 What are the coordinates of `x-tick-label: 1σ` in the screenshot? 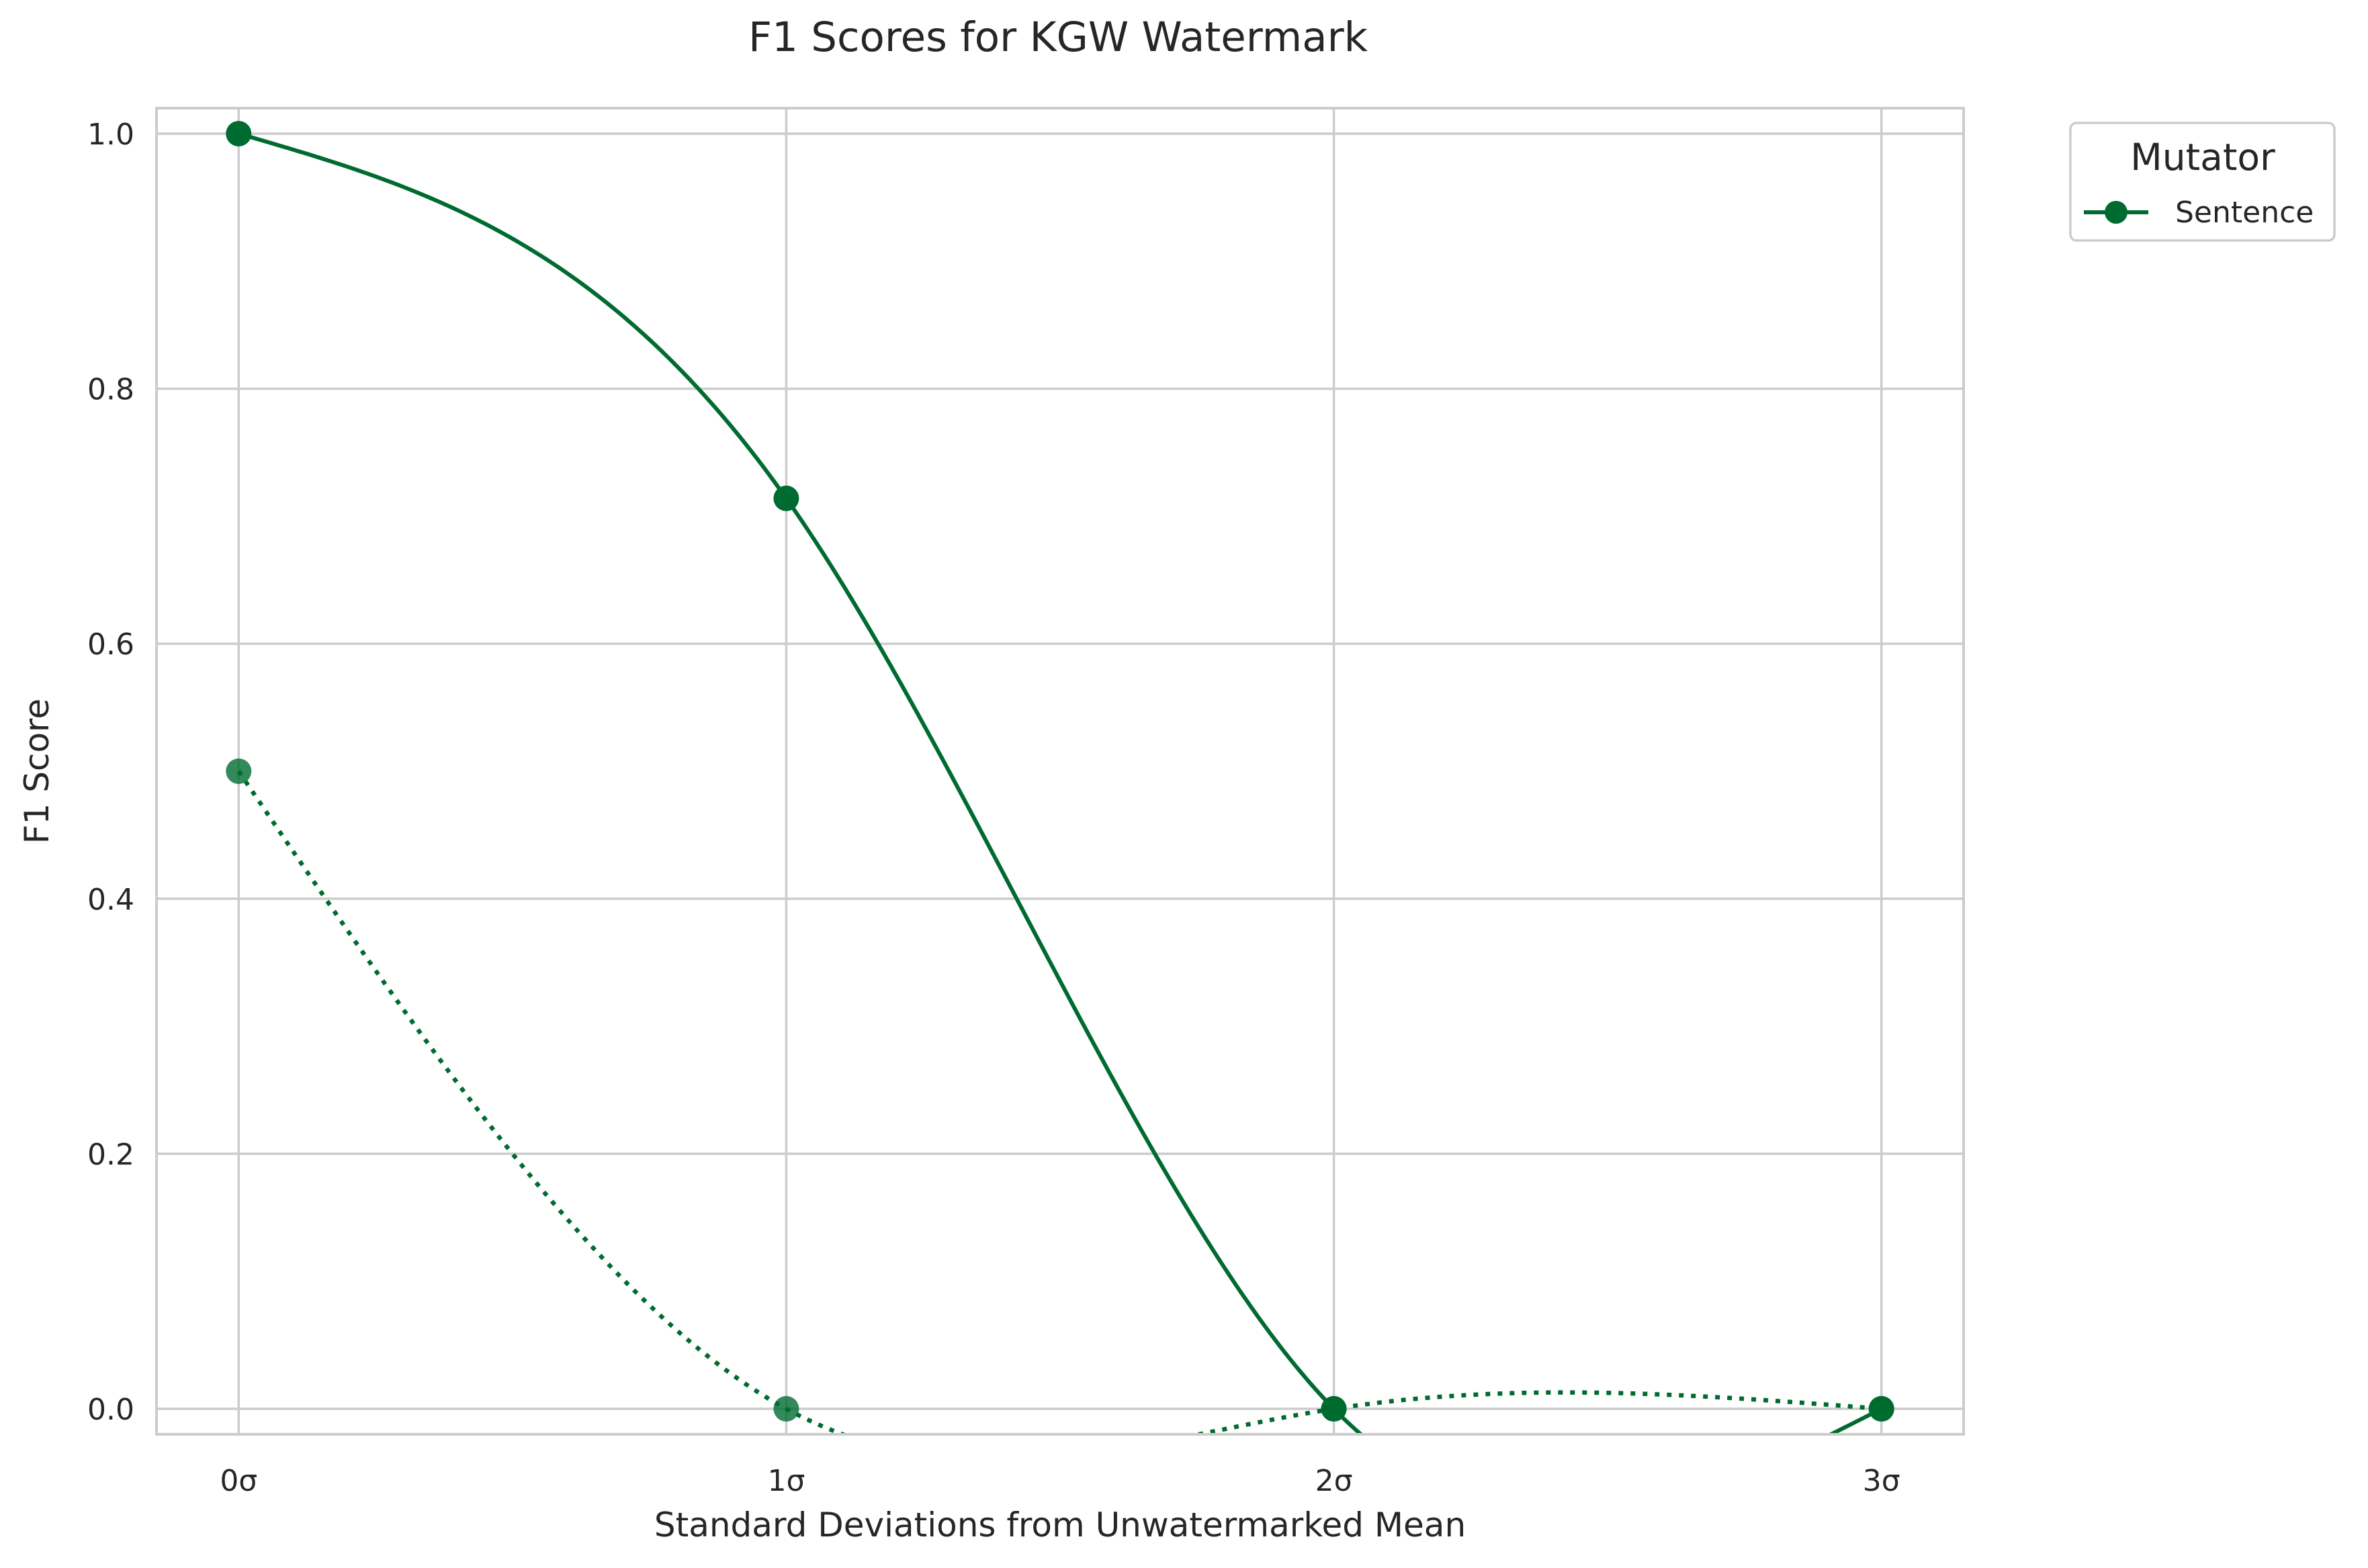 It's located at (786, 1481).